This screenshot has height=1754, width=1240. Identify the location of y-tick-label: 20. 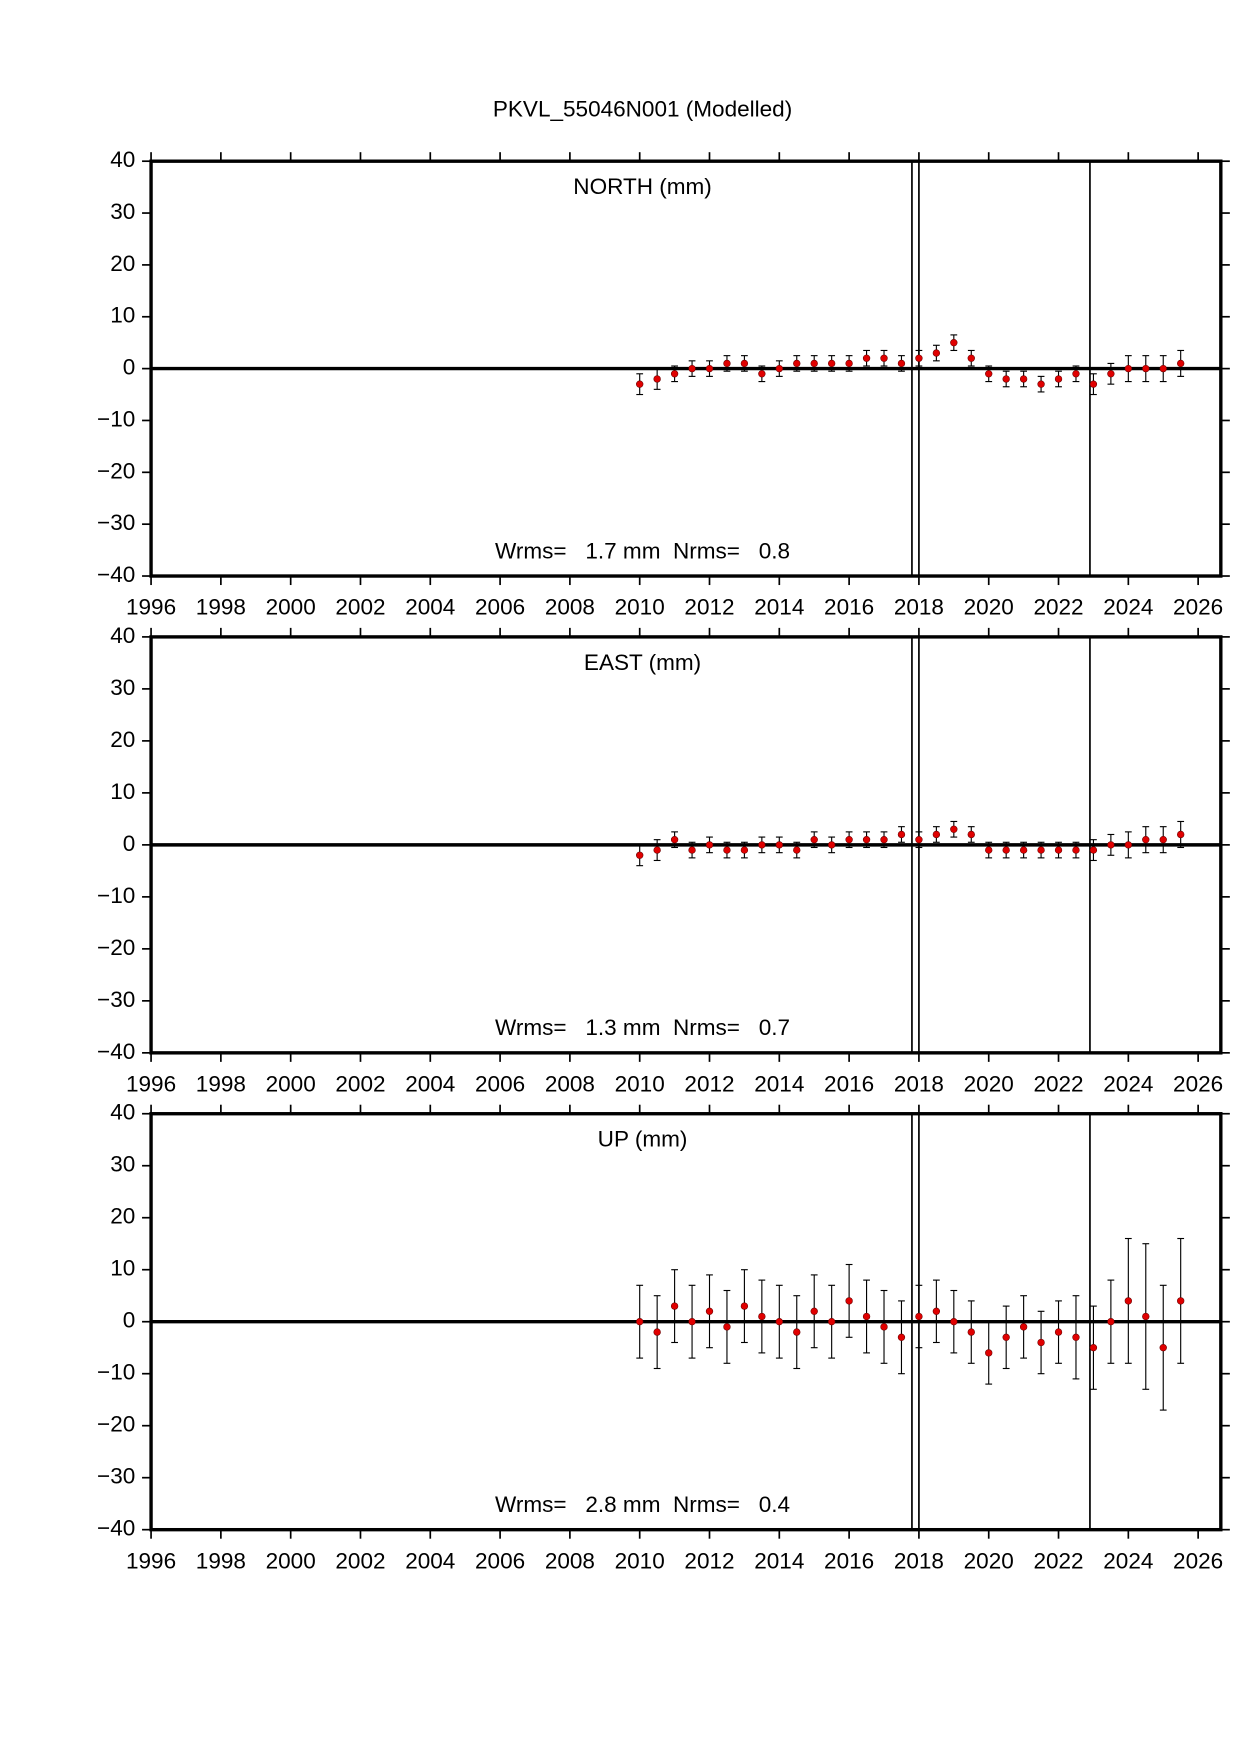
(122, 739).